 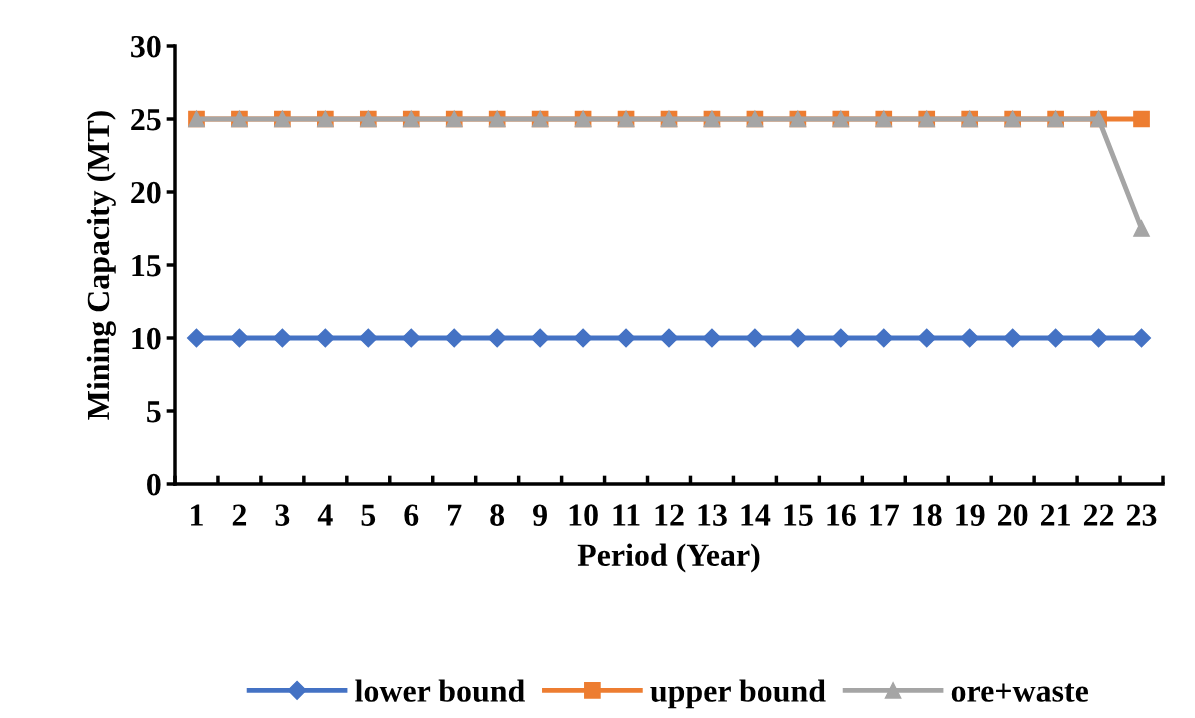 What do you see at coordinates (146, 46) in the screenshot?
I see `y-tick-label: 30` at bounding box center [146, 46].